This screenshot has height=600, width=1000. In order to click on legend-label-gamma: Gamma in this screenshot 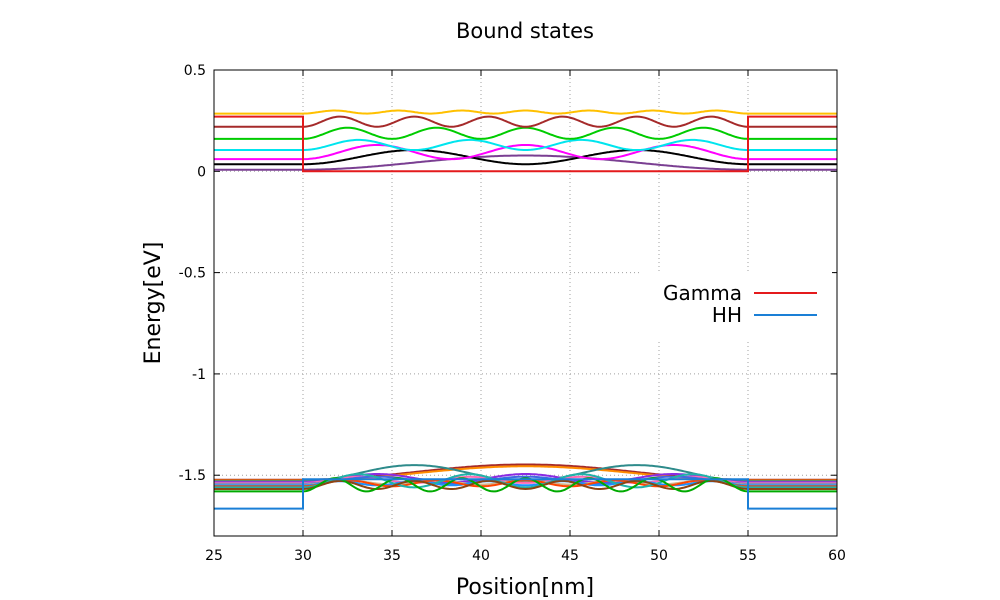, I will do `click(702, 293)`.